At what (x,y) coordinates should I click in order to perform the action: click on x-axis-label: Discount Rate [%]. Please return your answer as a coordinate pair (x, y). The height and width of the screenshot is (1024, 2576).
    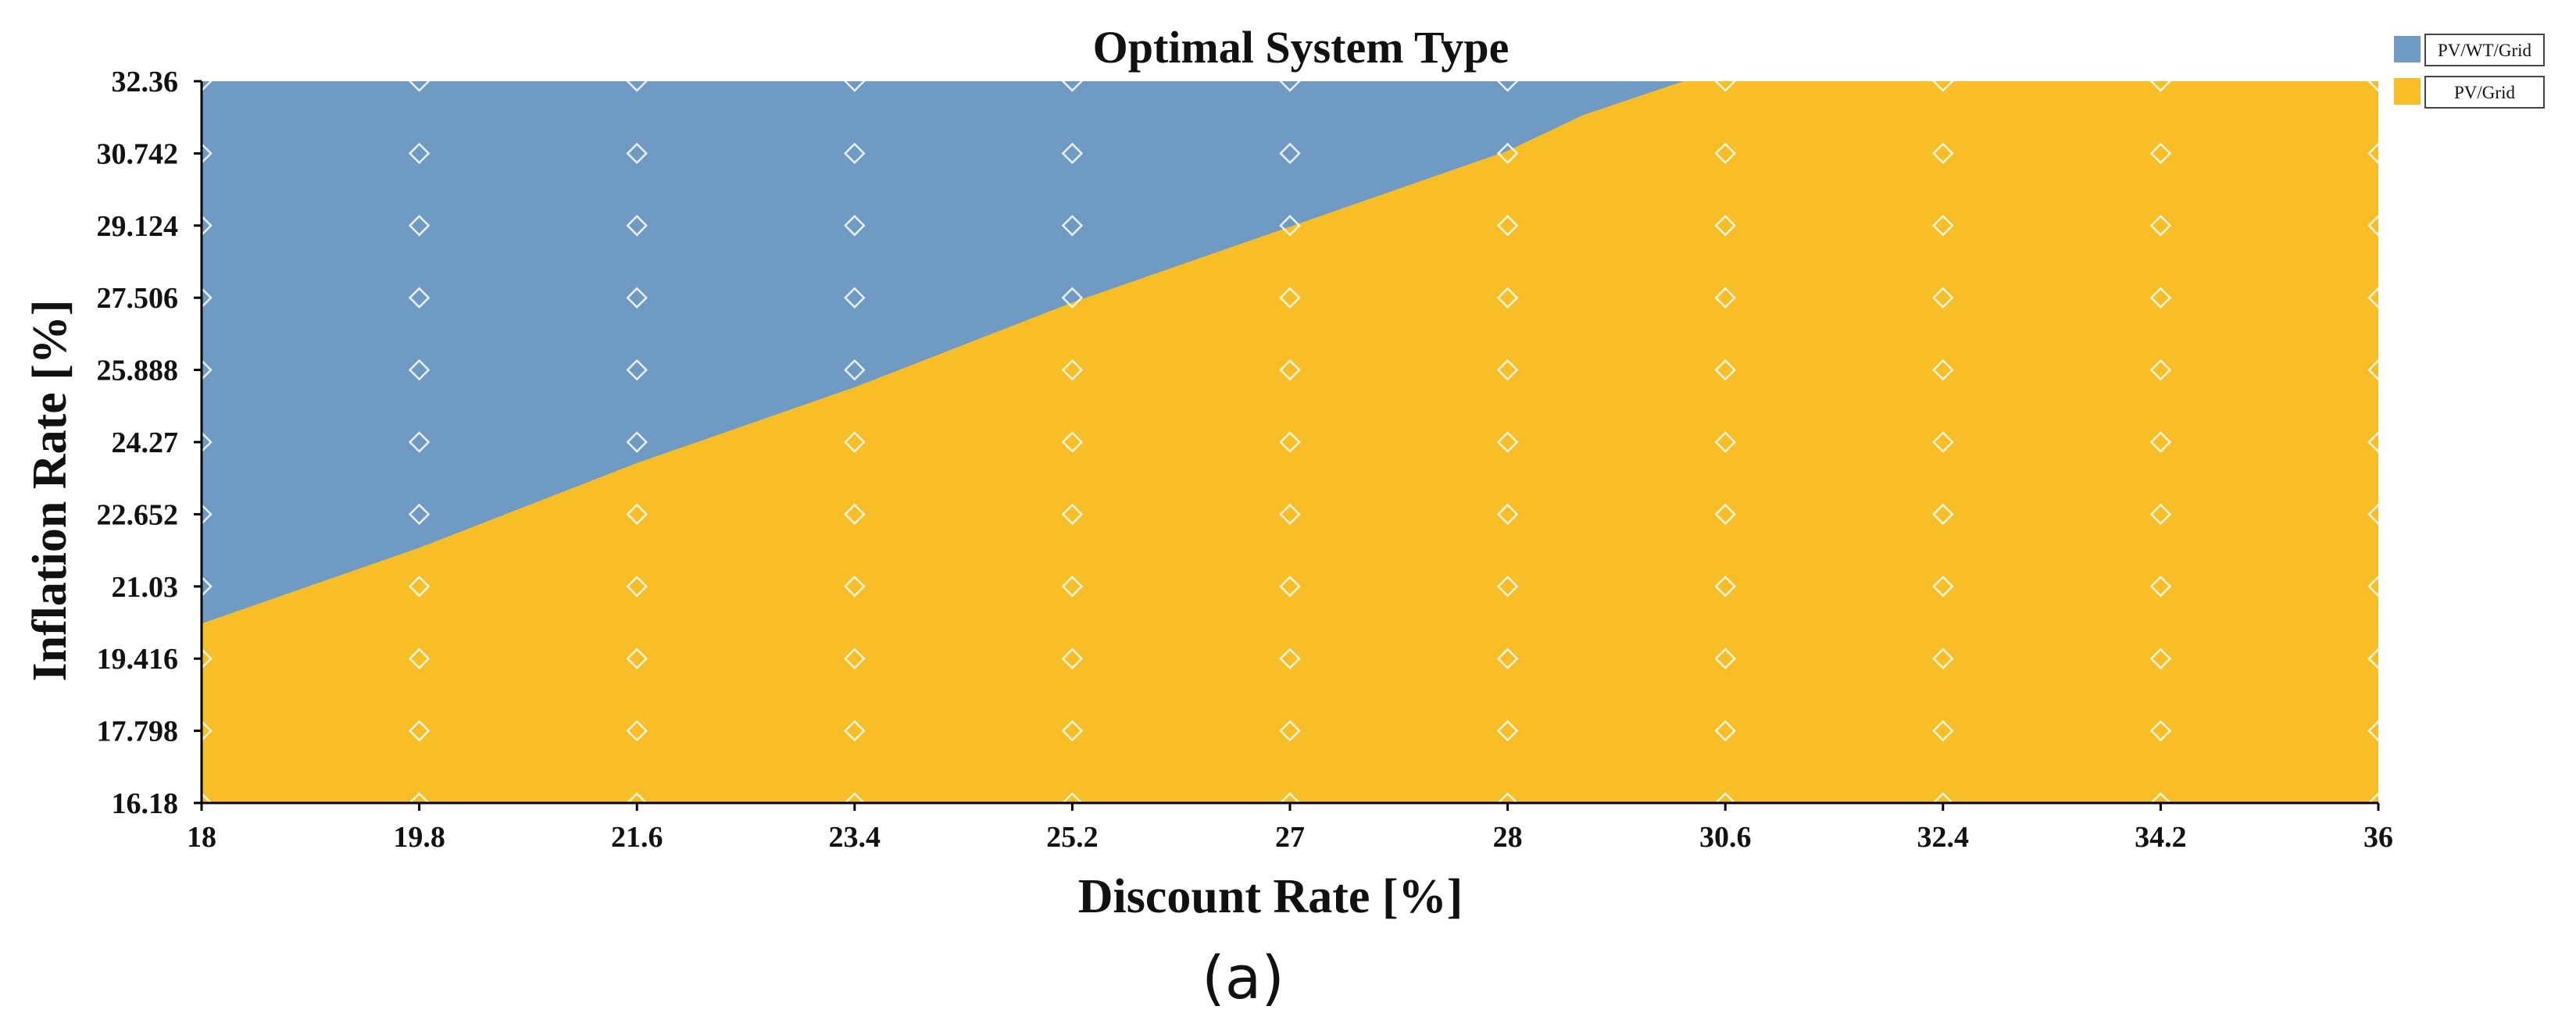
    Looking at the image, I should click on (1271, 896).